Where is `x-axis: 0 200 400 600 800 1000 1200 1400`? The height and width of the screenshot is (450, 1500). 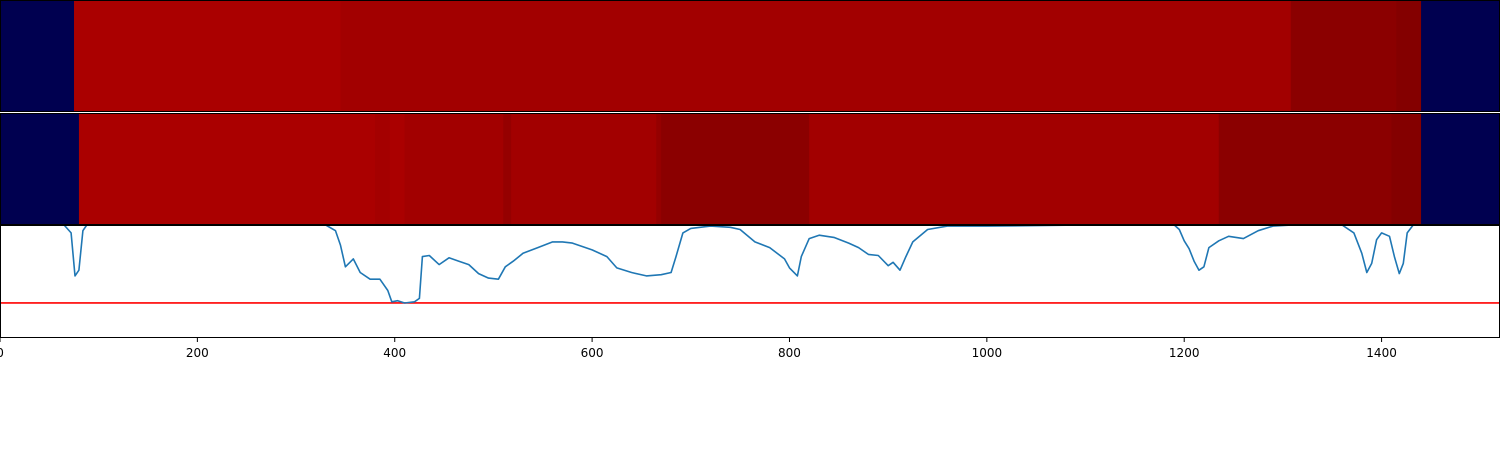 x-axis: 0 200 400 600 800 1000 1200 1400 is located at coordinates (698, 349).